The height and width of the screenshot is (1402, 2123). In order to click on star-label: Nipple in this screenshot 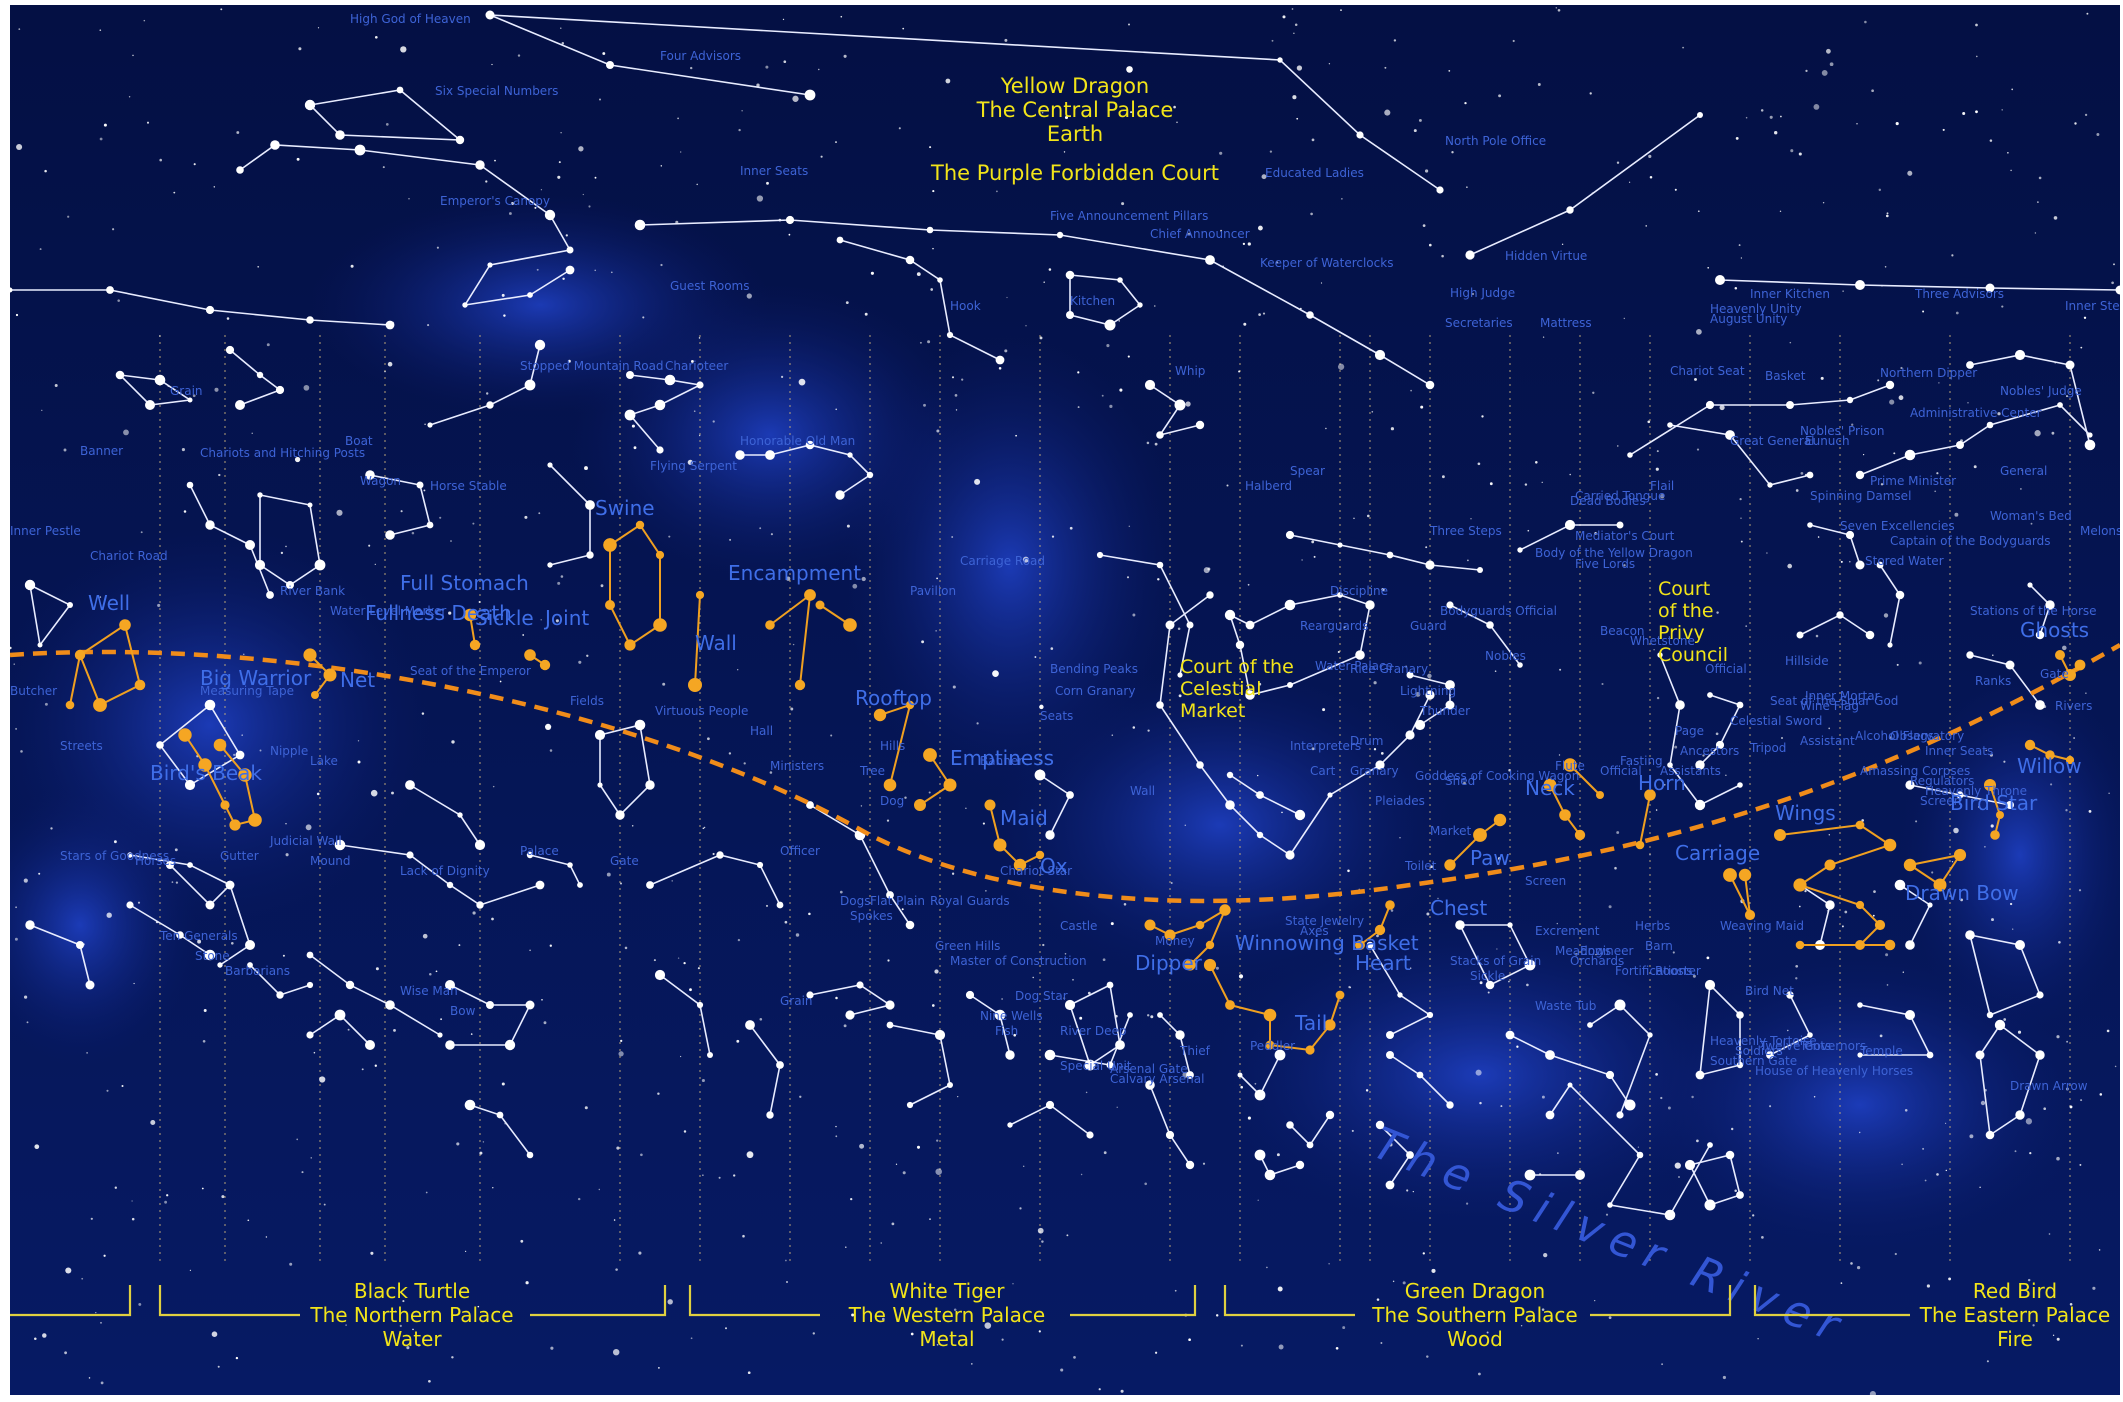, I will do `click(289, 751)`.